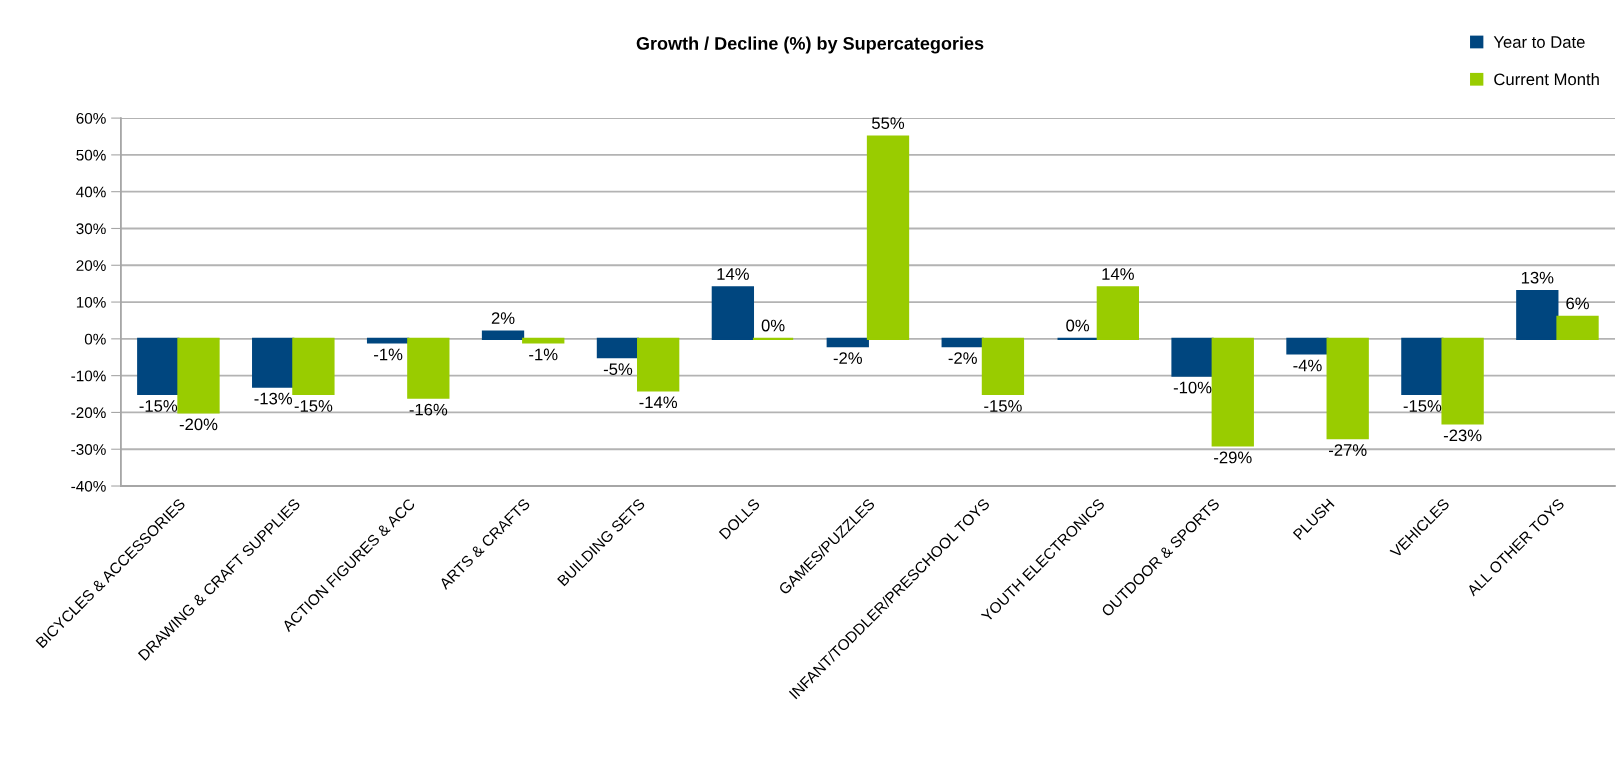 This screenshot has height=777, width=1623. Describe the element at coordinates (1462, 435) in the screenshot. I see `data-label: -23%` at that location.